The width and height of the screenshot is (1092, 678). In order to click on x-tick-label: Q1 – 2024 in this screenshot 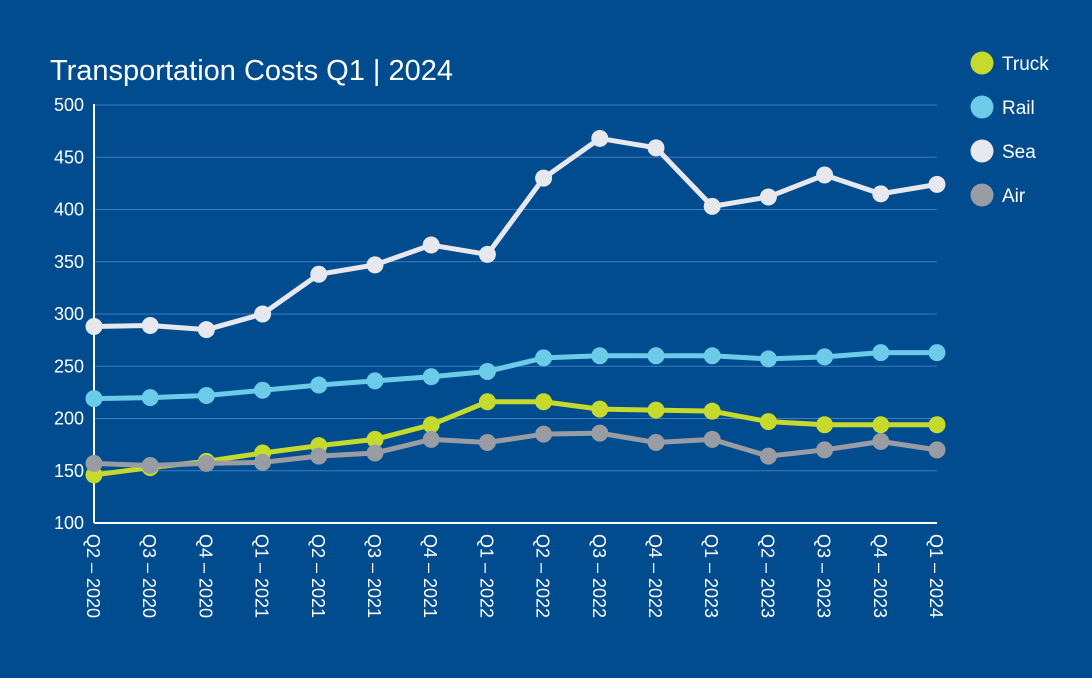, I will do `click(936, 576)`.